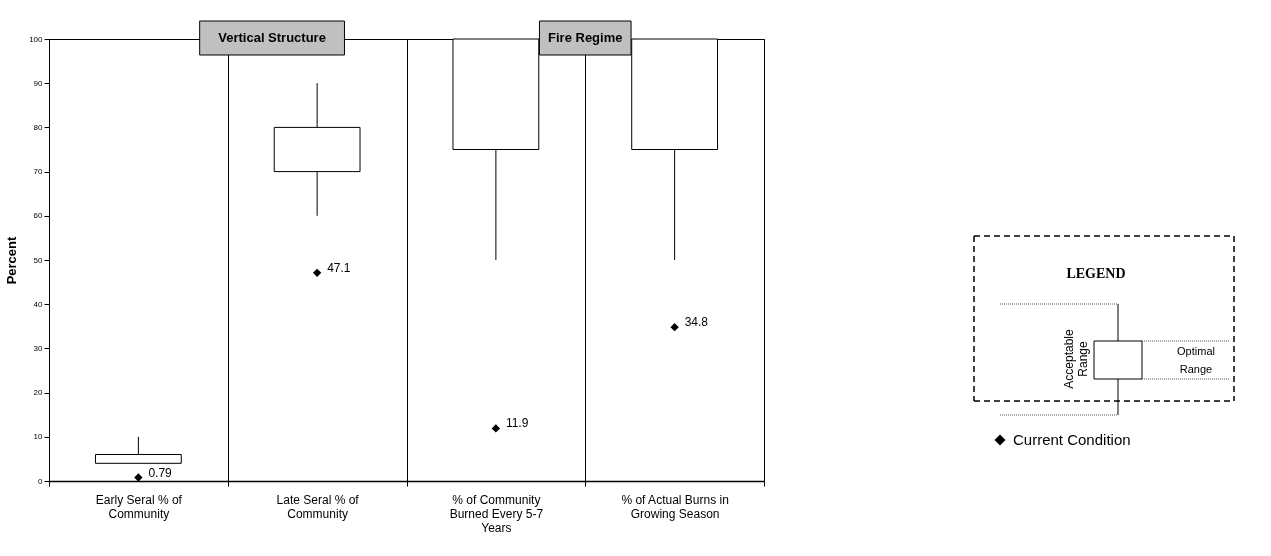 Image resolution: width=1271 pixels, height=556 pixels. I want to click on y-tick-label: 70, so click(38, 172).